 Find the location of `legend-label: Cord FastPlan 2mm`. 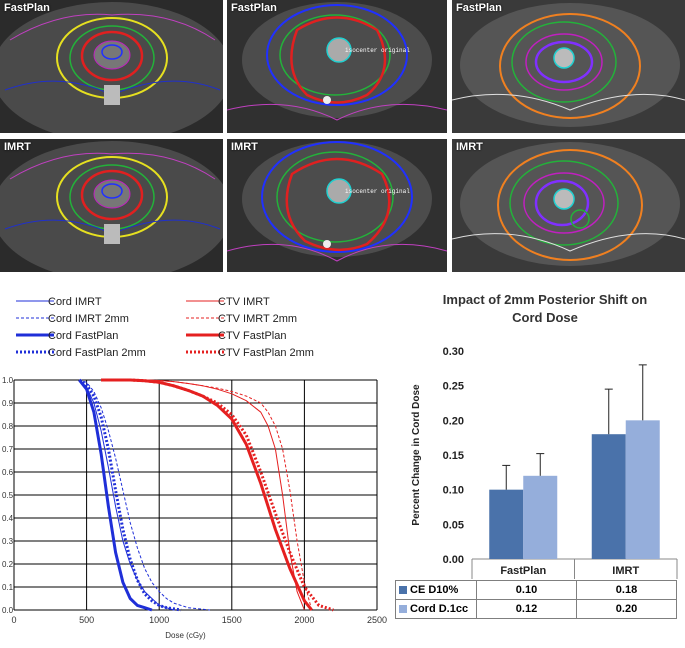

legend-label: Cord FastPlan 2mm is located at coordinates (97, 353).